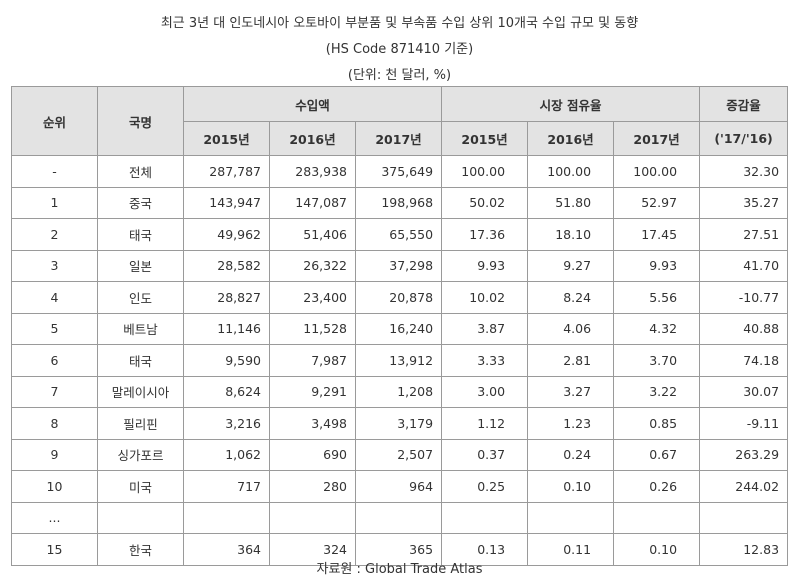  Describe the element at coordinates (399, 49) in the screenshot. I see `table-subtitle: (HS Code 871410 기준)` at that location.